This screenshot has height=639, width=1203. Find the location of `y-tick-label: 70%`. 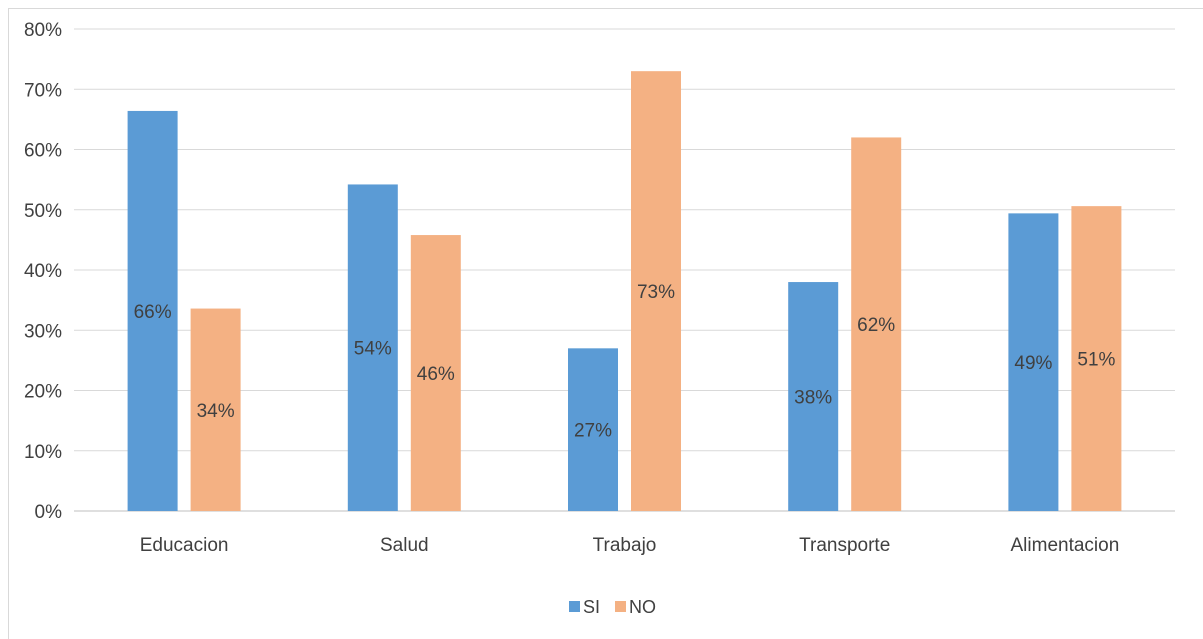

y-tick-label: 70% is located at coordinates (43, 90).